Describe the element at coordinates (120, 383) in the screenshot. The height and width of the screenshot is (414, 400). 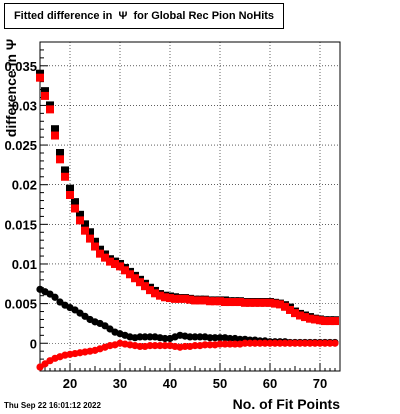
I see `x-tick-label: 30` at that location.